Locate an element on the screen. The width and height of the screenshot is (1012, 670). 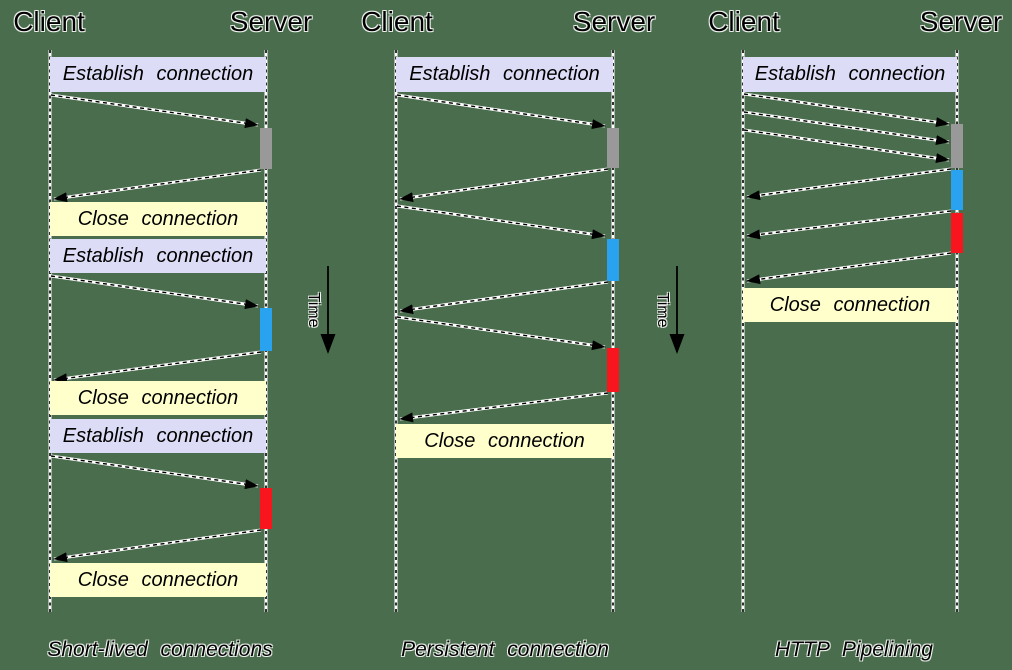
column1-arrows is located at coordinates (156, 328).